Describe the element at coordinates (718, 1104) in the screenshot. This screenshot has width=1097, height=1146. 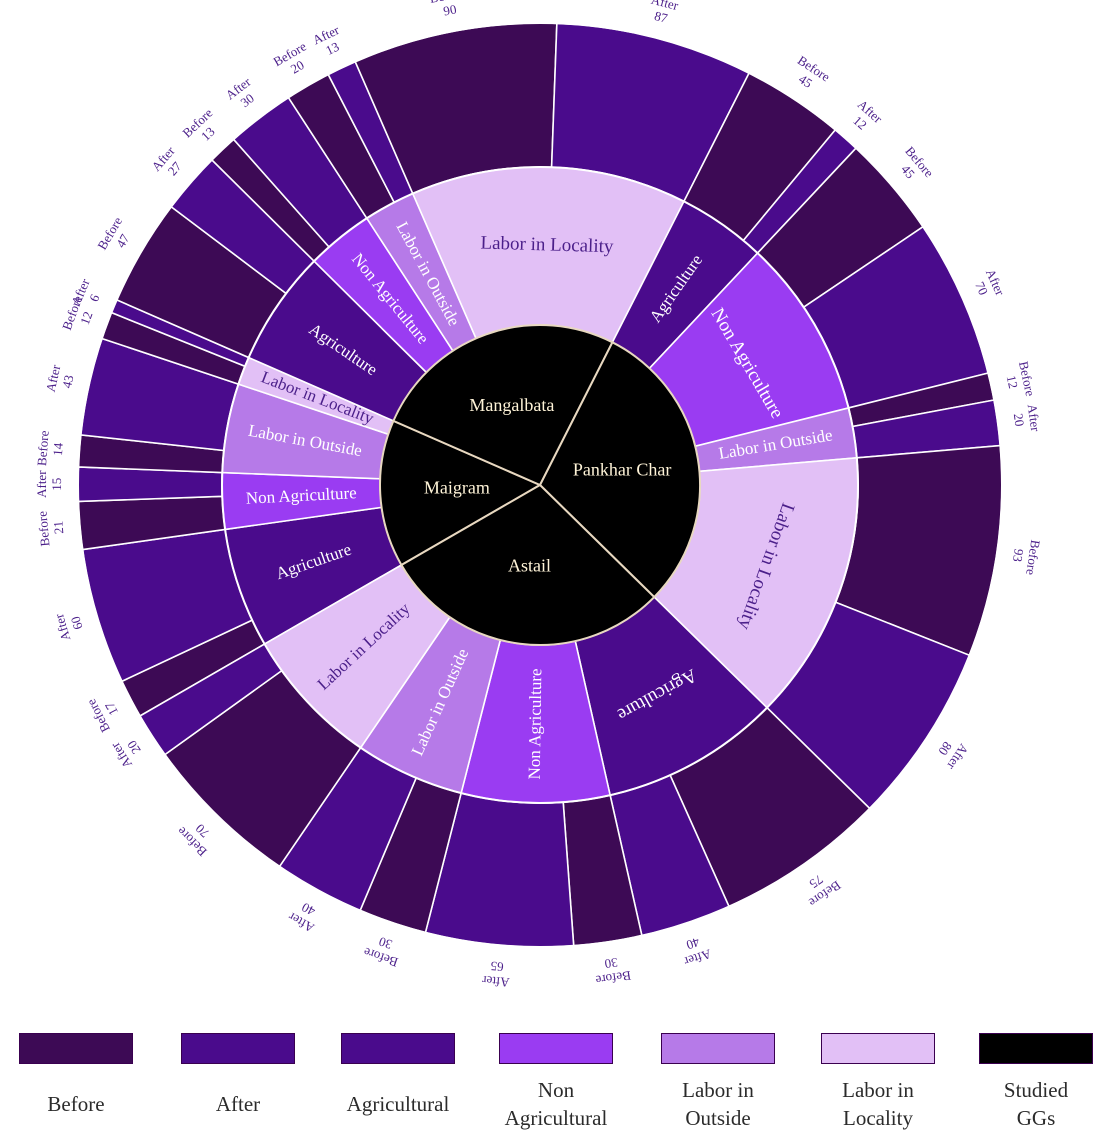
I see `legend-label-labor-in-outside: Labor in Outside` at that location.